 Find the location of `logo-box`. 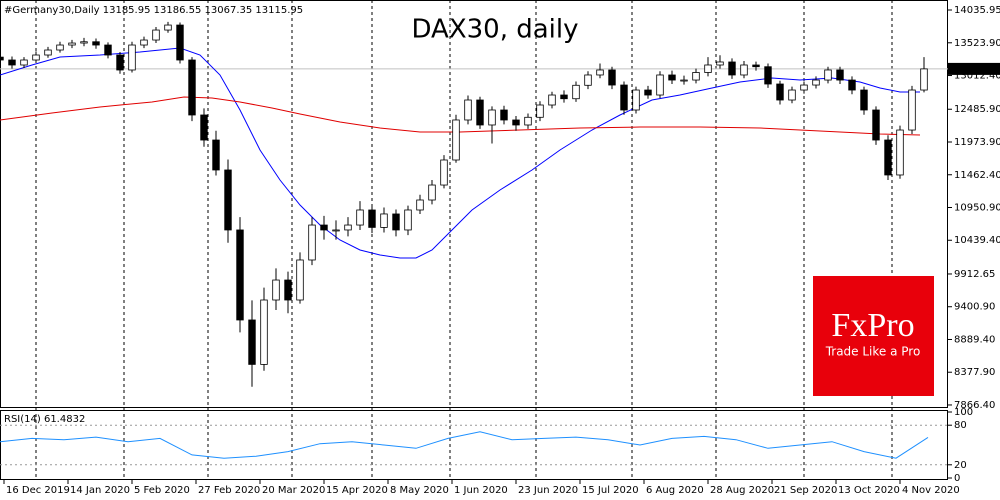

logo-box is located at coordinates (873, 336).